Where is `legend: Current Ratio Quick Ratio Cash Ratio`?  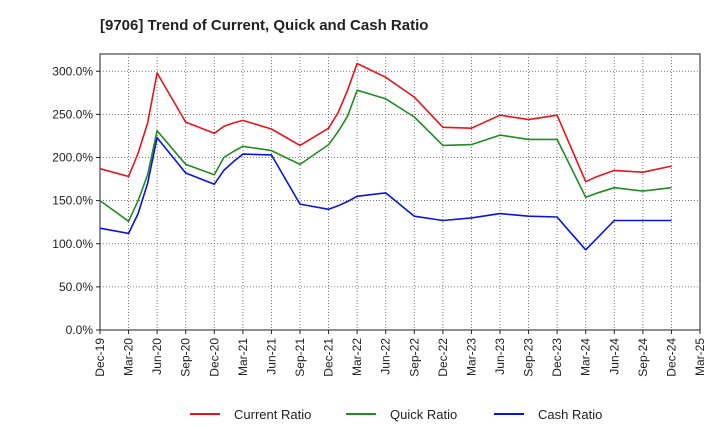
legend: Current Ratio Quick Ratio Cash Ratio is located at coordinates (396, 414).